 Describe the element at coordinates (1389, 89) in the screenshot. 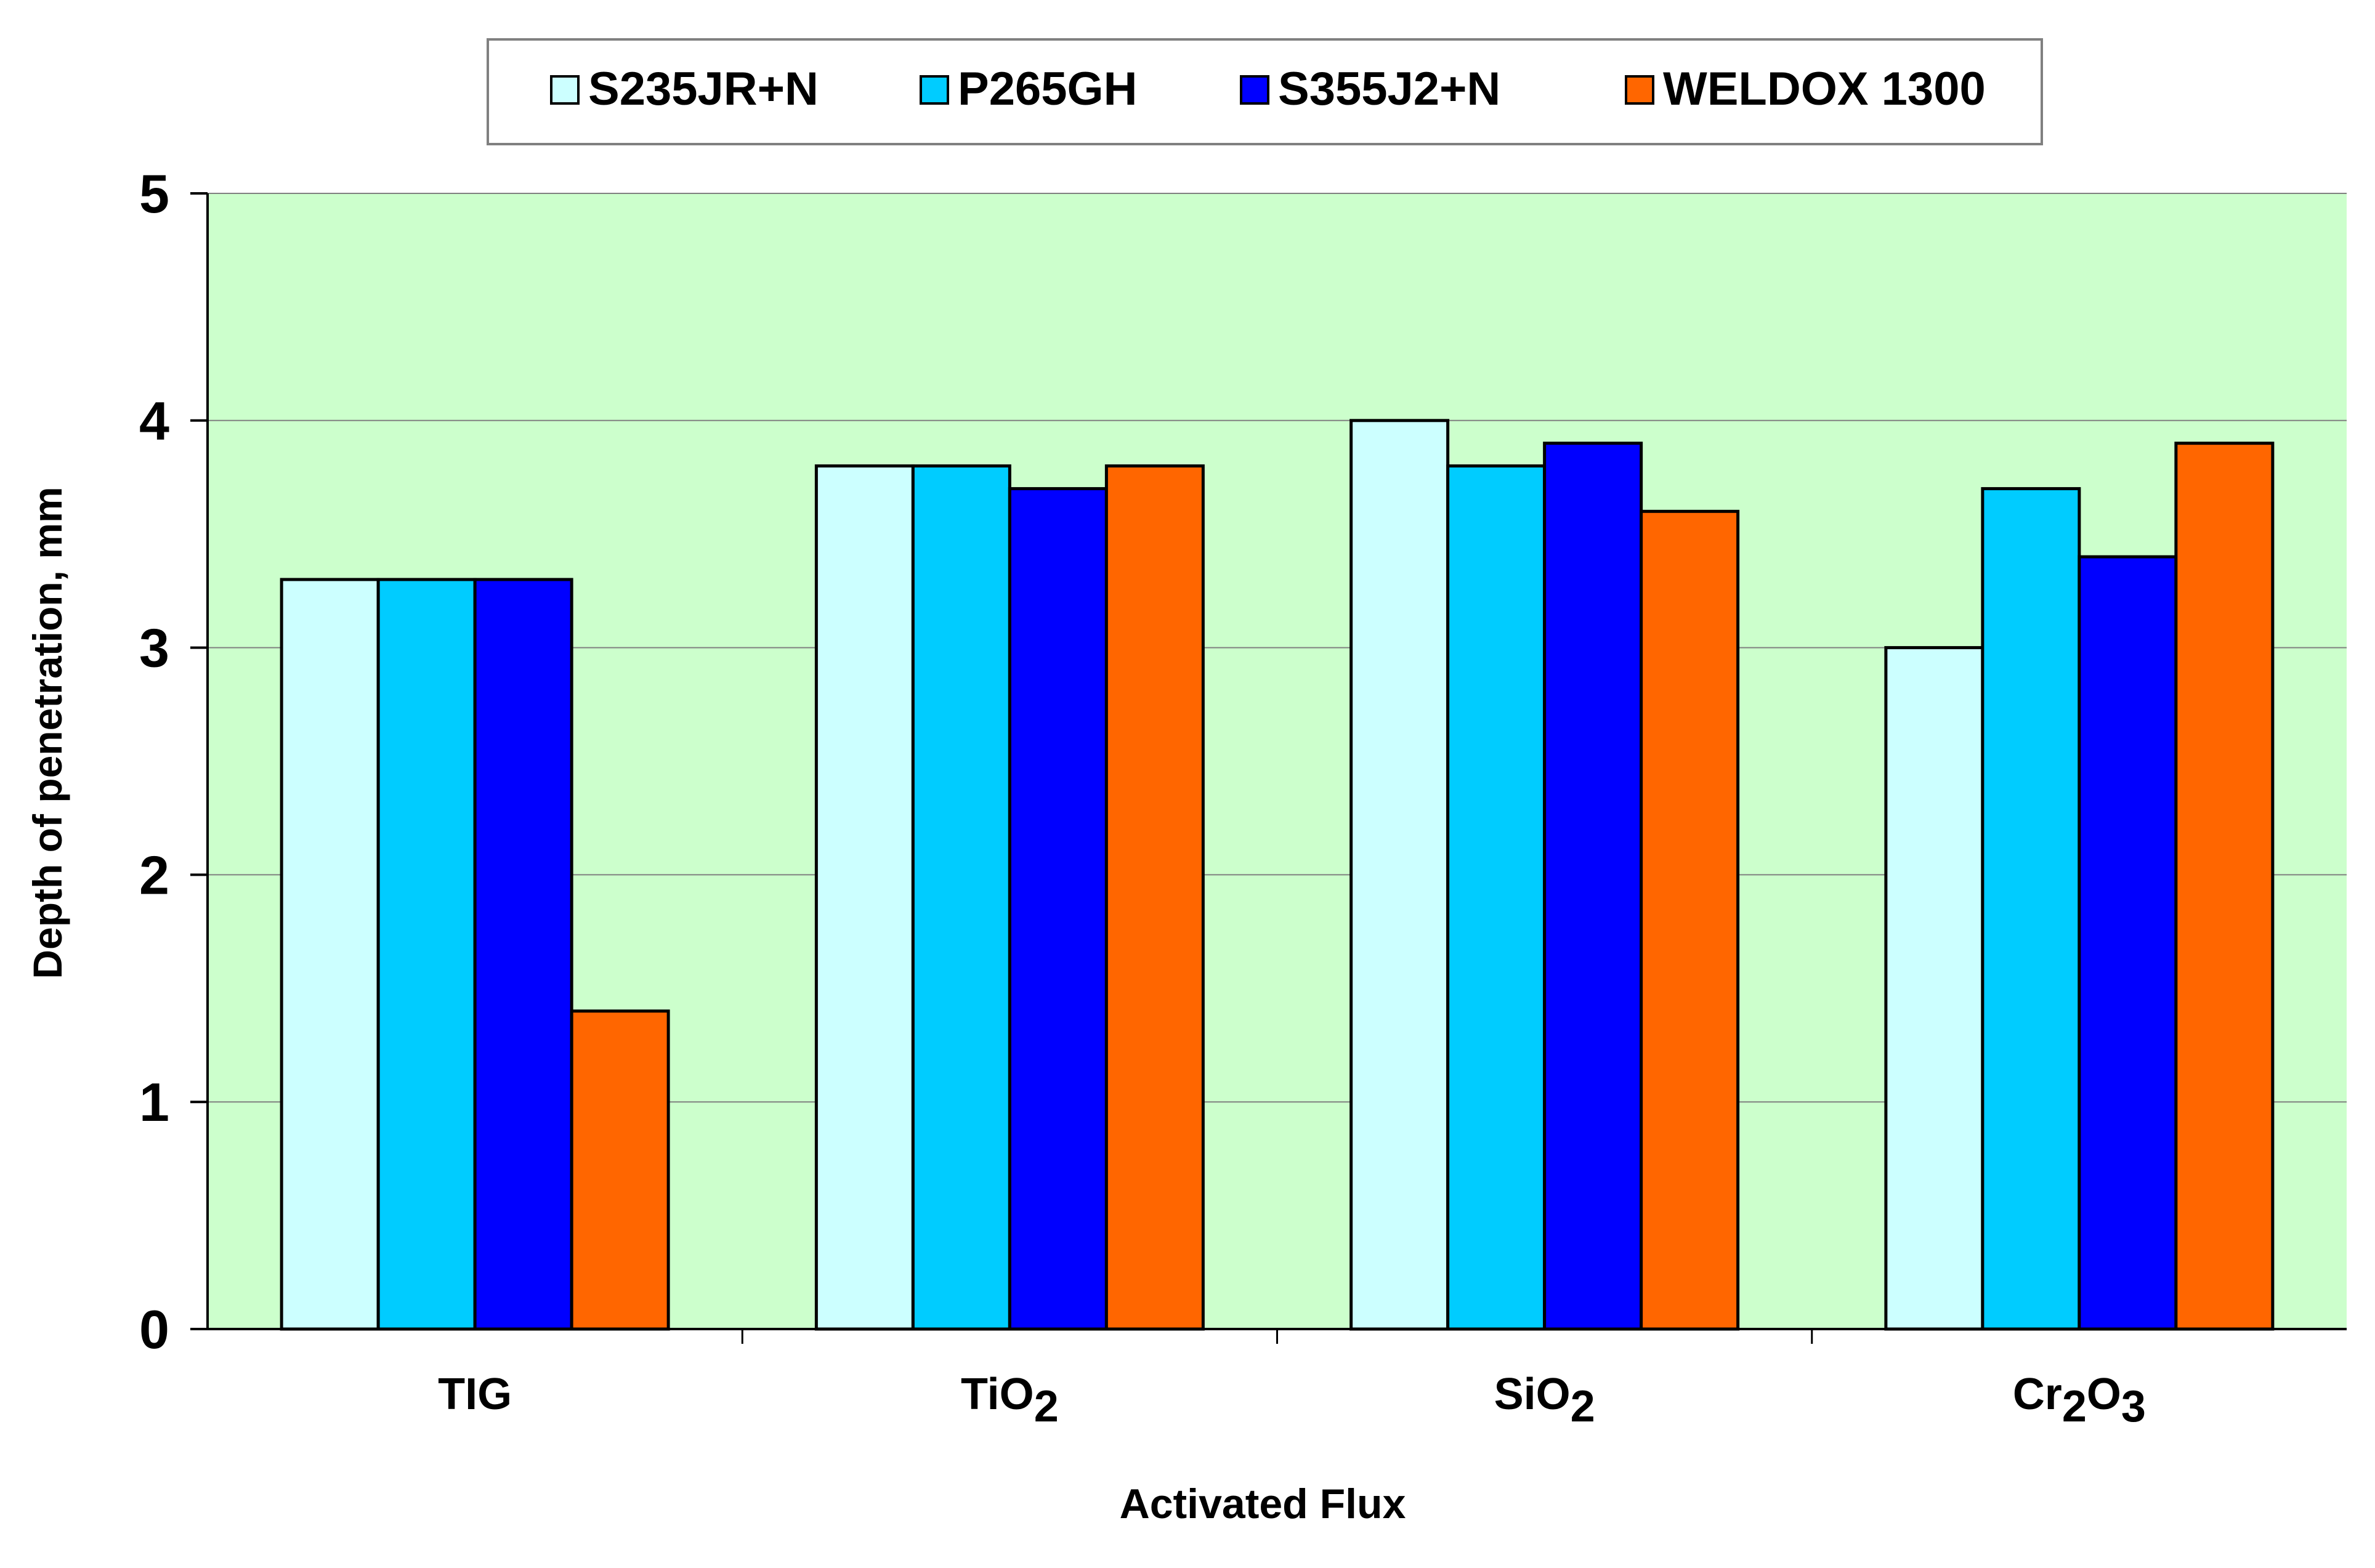

I see `legend-label-s355j2-n: S355J2+N` at that location.